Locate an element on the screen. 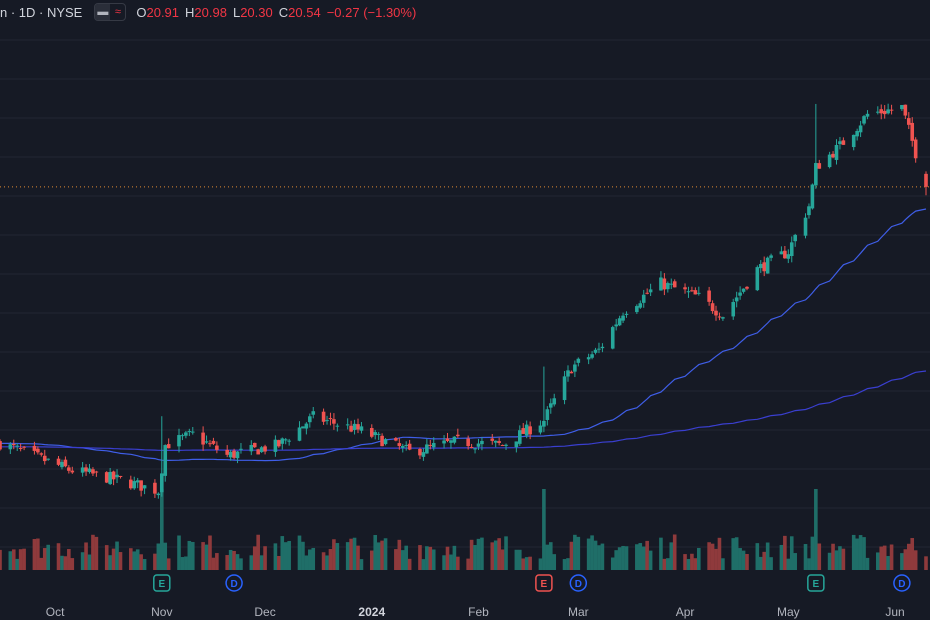  high-label: H is located at coordinates (190, 12).